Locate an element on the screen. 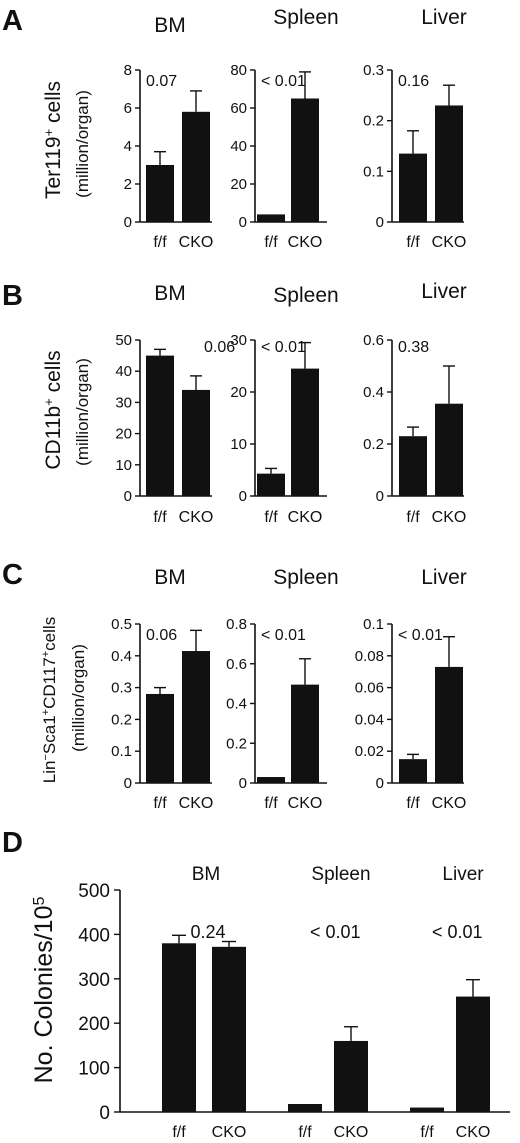  panel-c: C Lin−Sca1+CD117+cells (million/organ) is located at coordinates (45, 671).